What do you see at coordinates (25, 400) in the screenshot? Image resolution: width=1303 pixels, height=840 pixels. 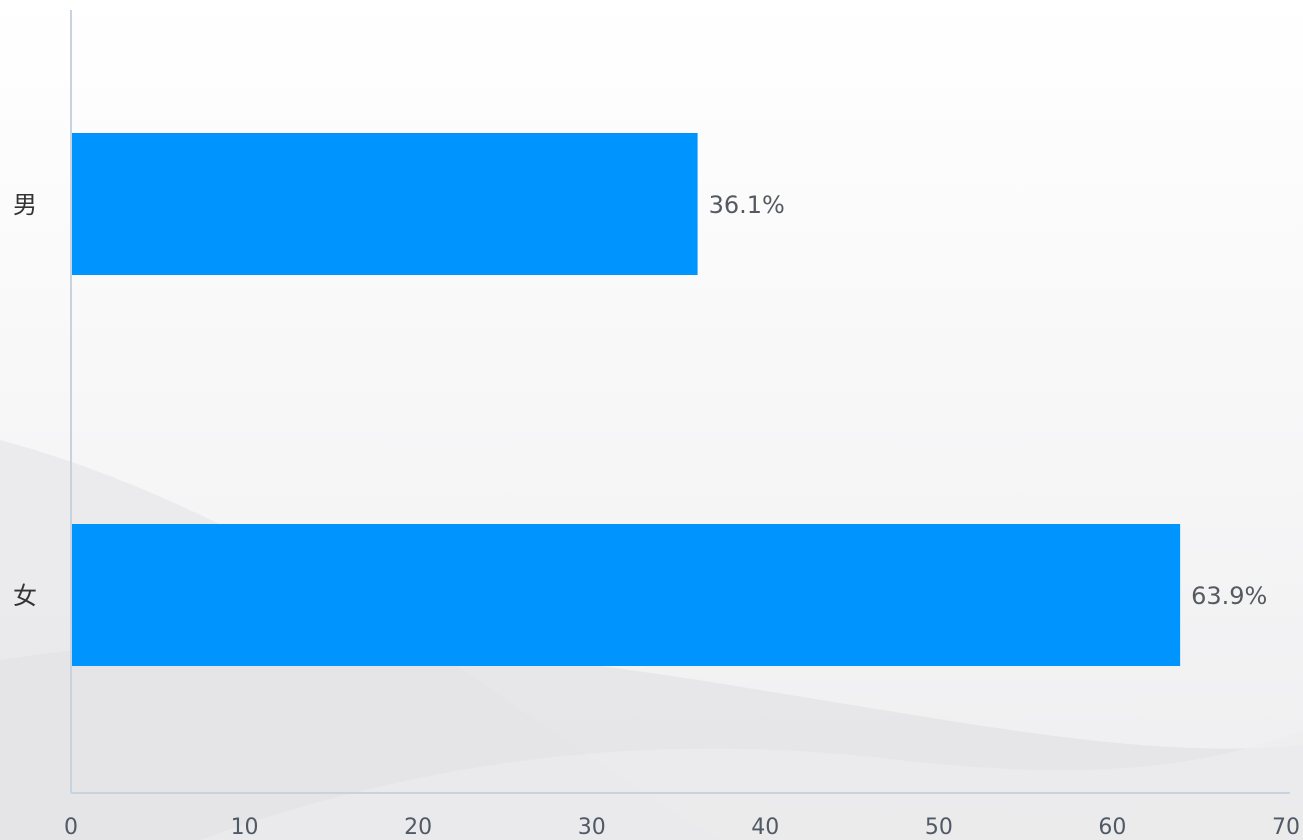 I see `category-labels: 男女` at bounding box center [25, 400].